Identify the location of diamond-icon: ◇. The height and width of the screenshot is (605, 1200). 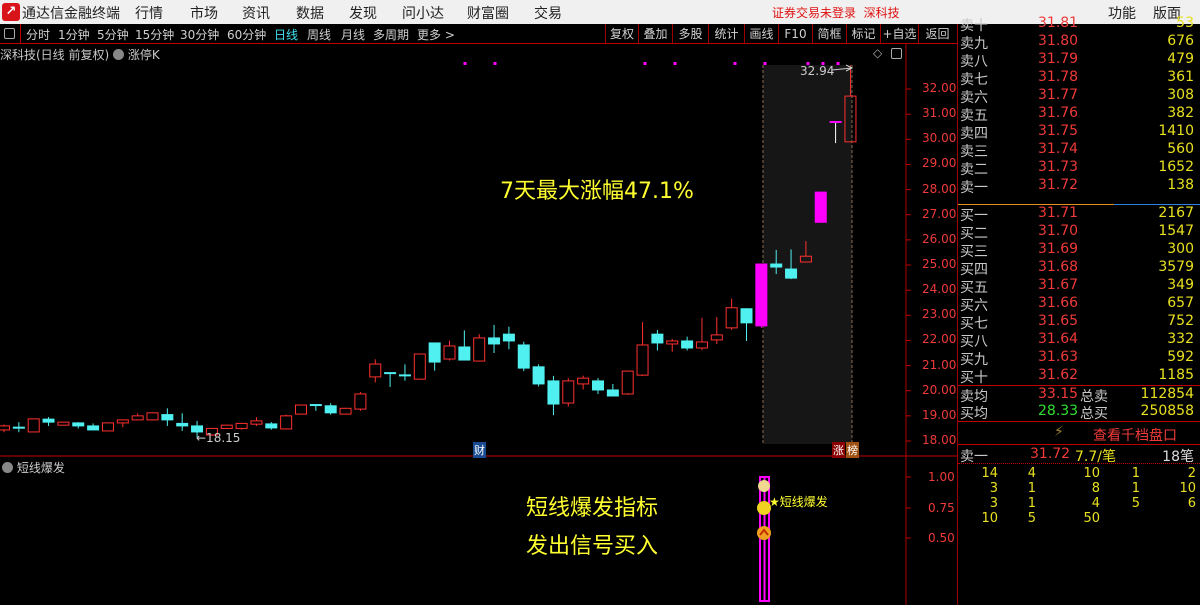
(878, 53).